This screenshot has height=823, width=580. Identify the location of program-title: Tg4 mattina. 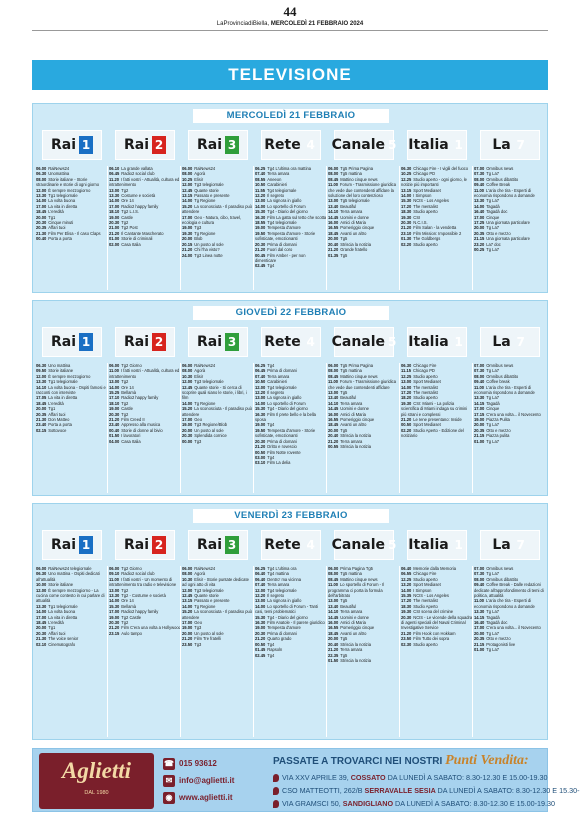
(278, 574).